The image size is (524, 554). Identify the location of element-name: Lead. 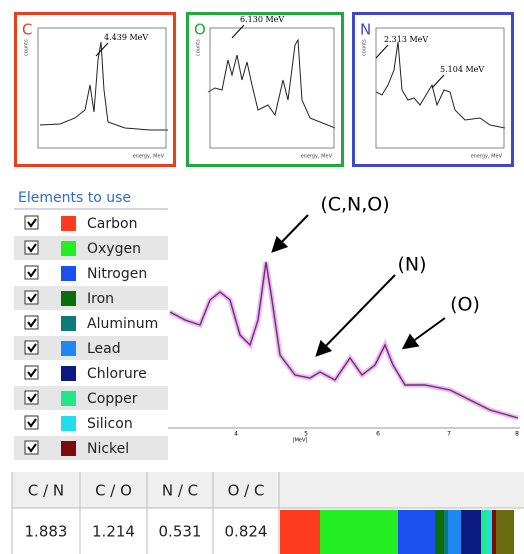
(104, 349).